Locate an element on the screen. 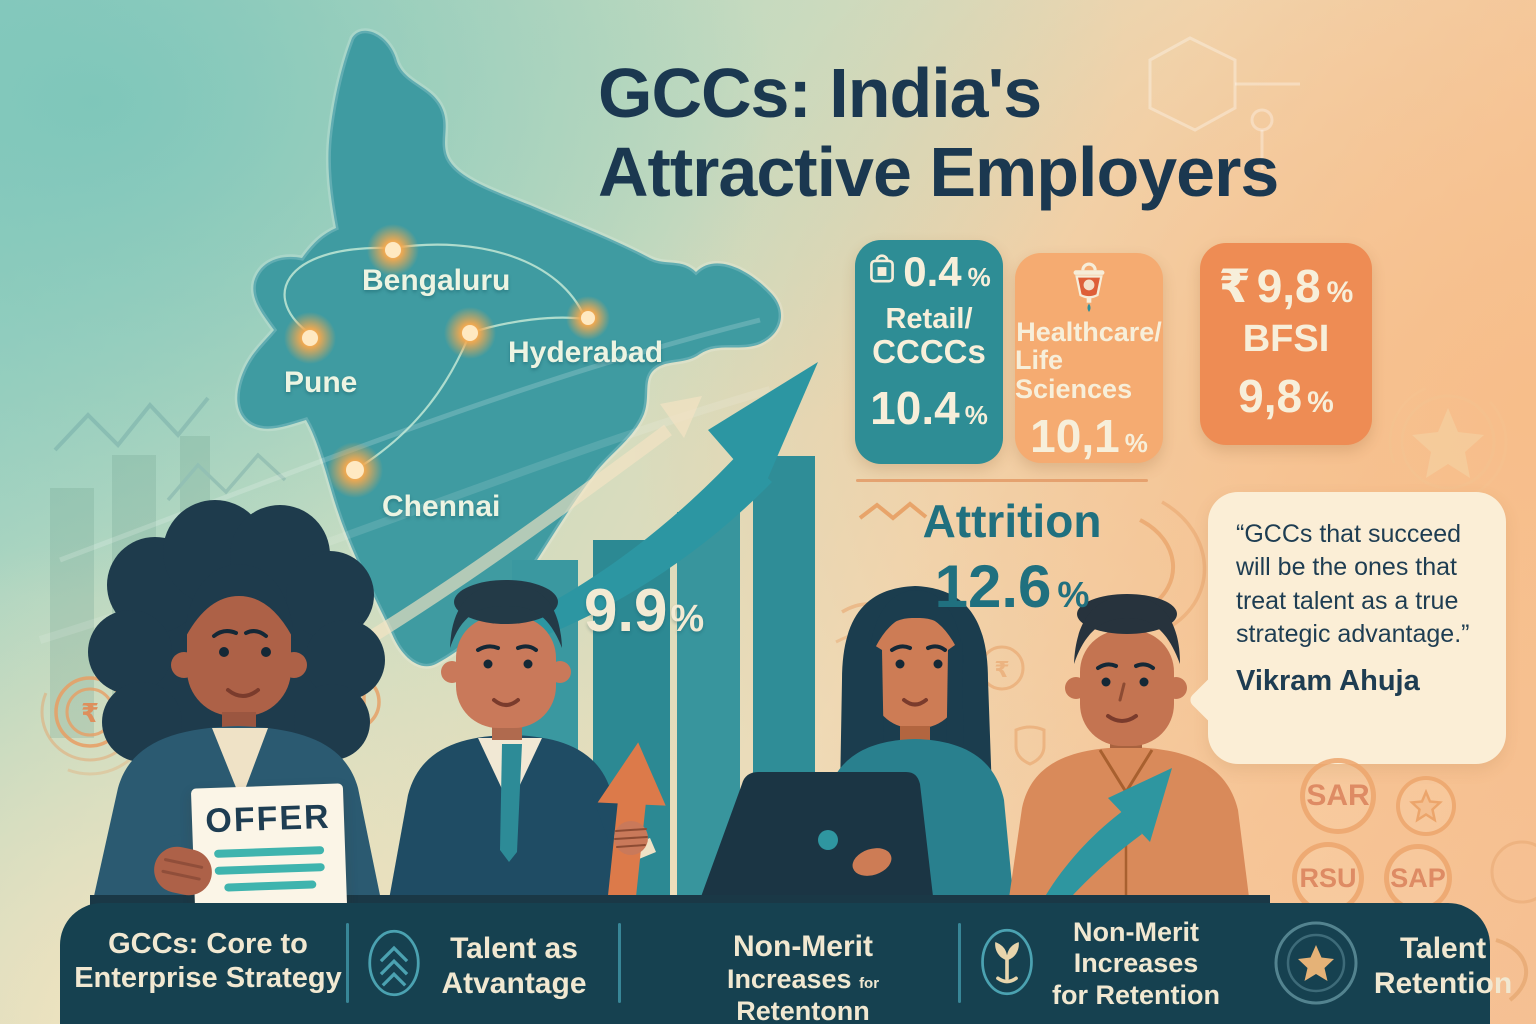  city-label-chennai: Chennai is located at coordinates (441, 506).